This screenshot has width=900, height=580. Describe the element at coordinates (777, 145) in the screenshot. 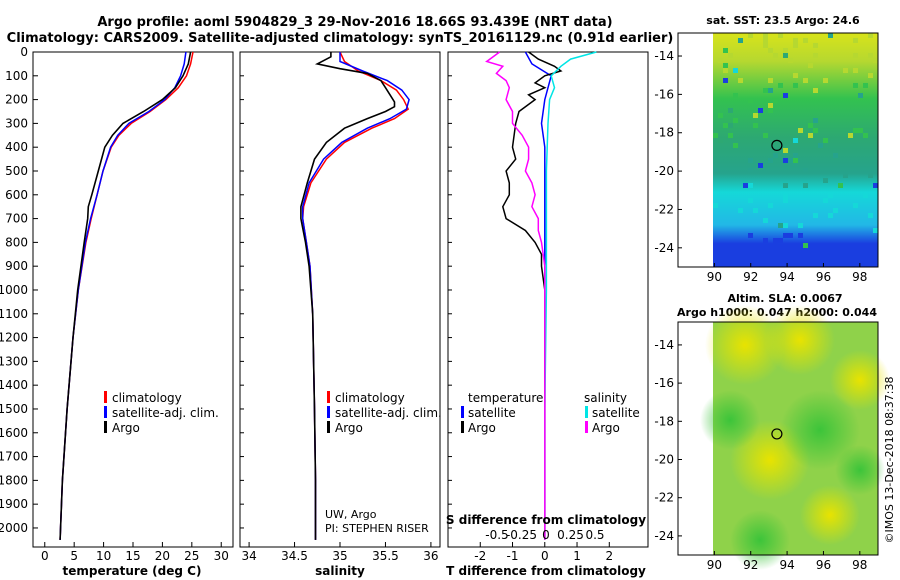

I see `sst-argo-location-marker` at that location.